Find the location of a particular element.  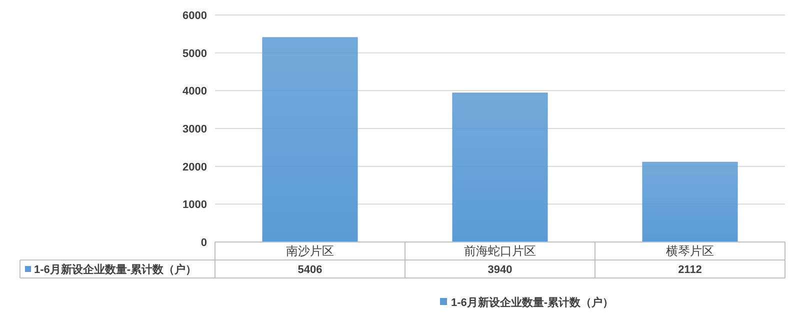

y-tick-label: 4000 is located at coordinates (194, 92).